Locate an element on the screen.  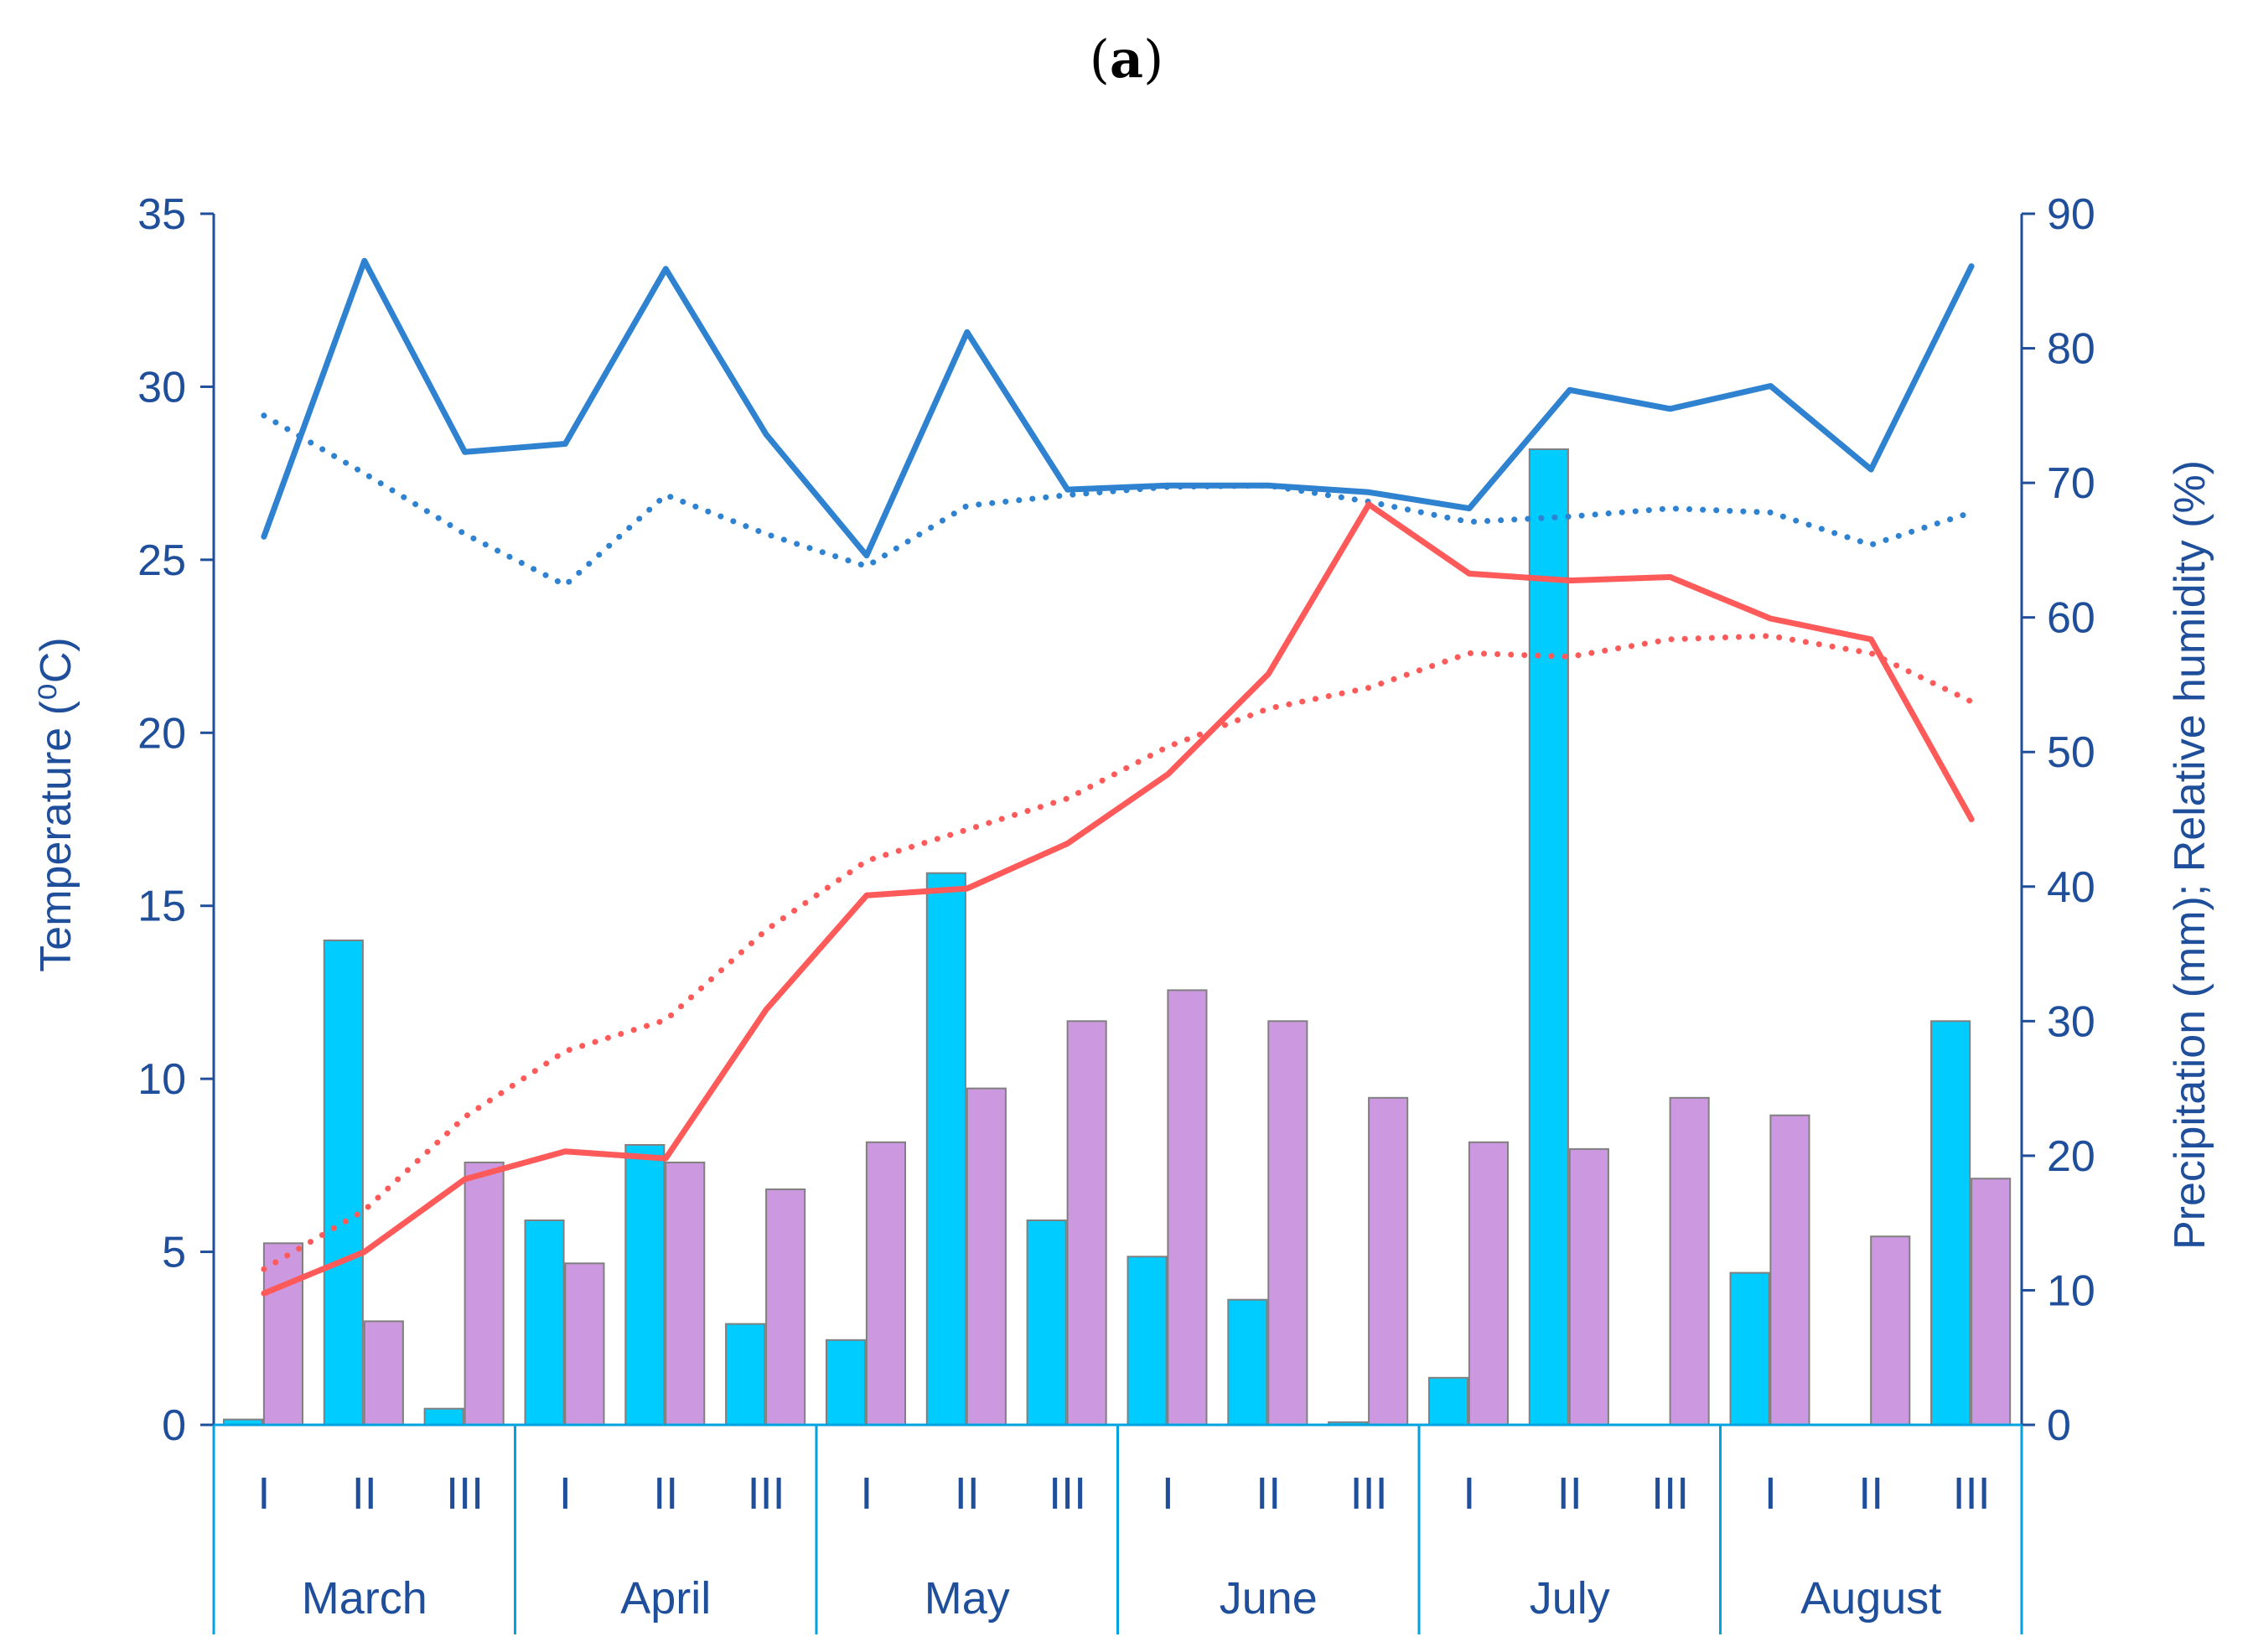
y-right-tick-label: 30 is located at coordinates (2071, 1021).